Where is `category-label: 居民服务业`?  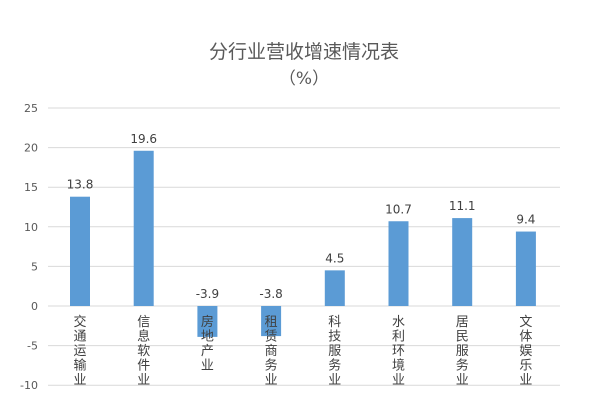
category-label: 居民服务业 is located at coordinates (462, 351).